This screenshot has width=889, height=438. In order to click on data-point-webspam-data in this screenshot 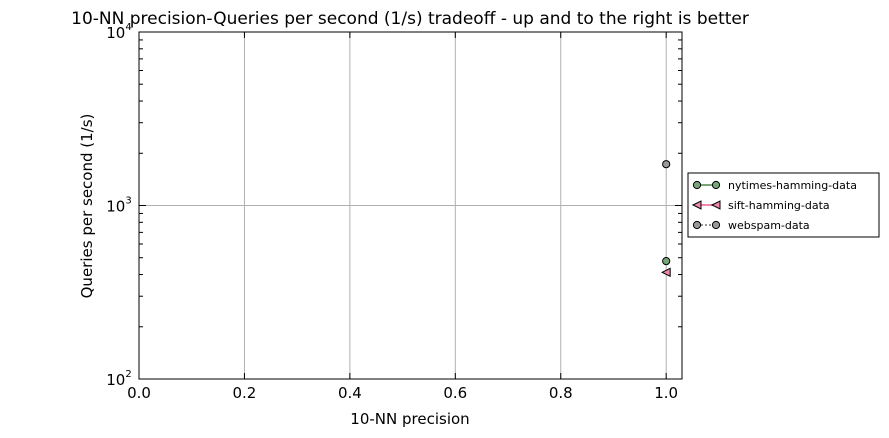, I will do `click(666, 164)`.